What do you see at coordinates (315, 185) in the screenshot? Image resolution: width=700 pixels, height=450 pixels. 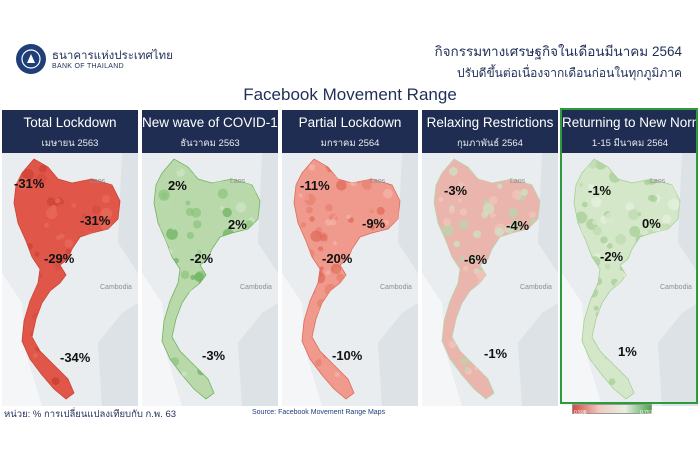 I see `north-value: -11%` at bounding box center [315, 185].